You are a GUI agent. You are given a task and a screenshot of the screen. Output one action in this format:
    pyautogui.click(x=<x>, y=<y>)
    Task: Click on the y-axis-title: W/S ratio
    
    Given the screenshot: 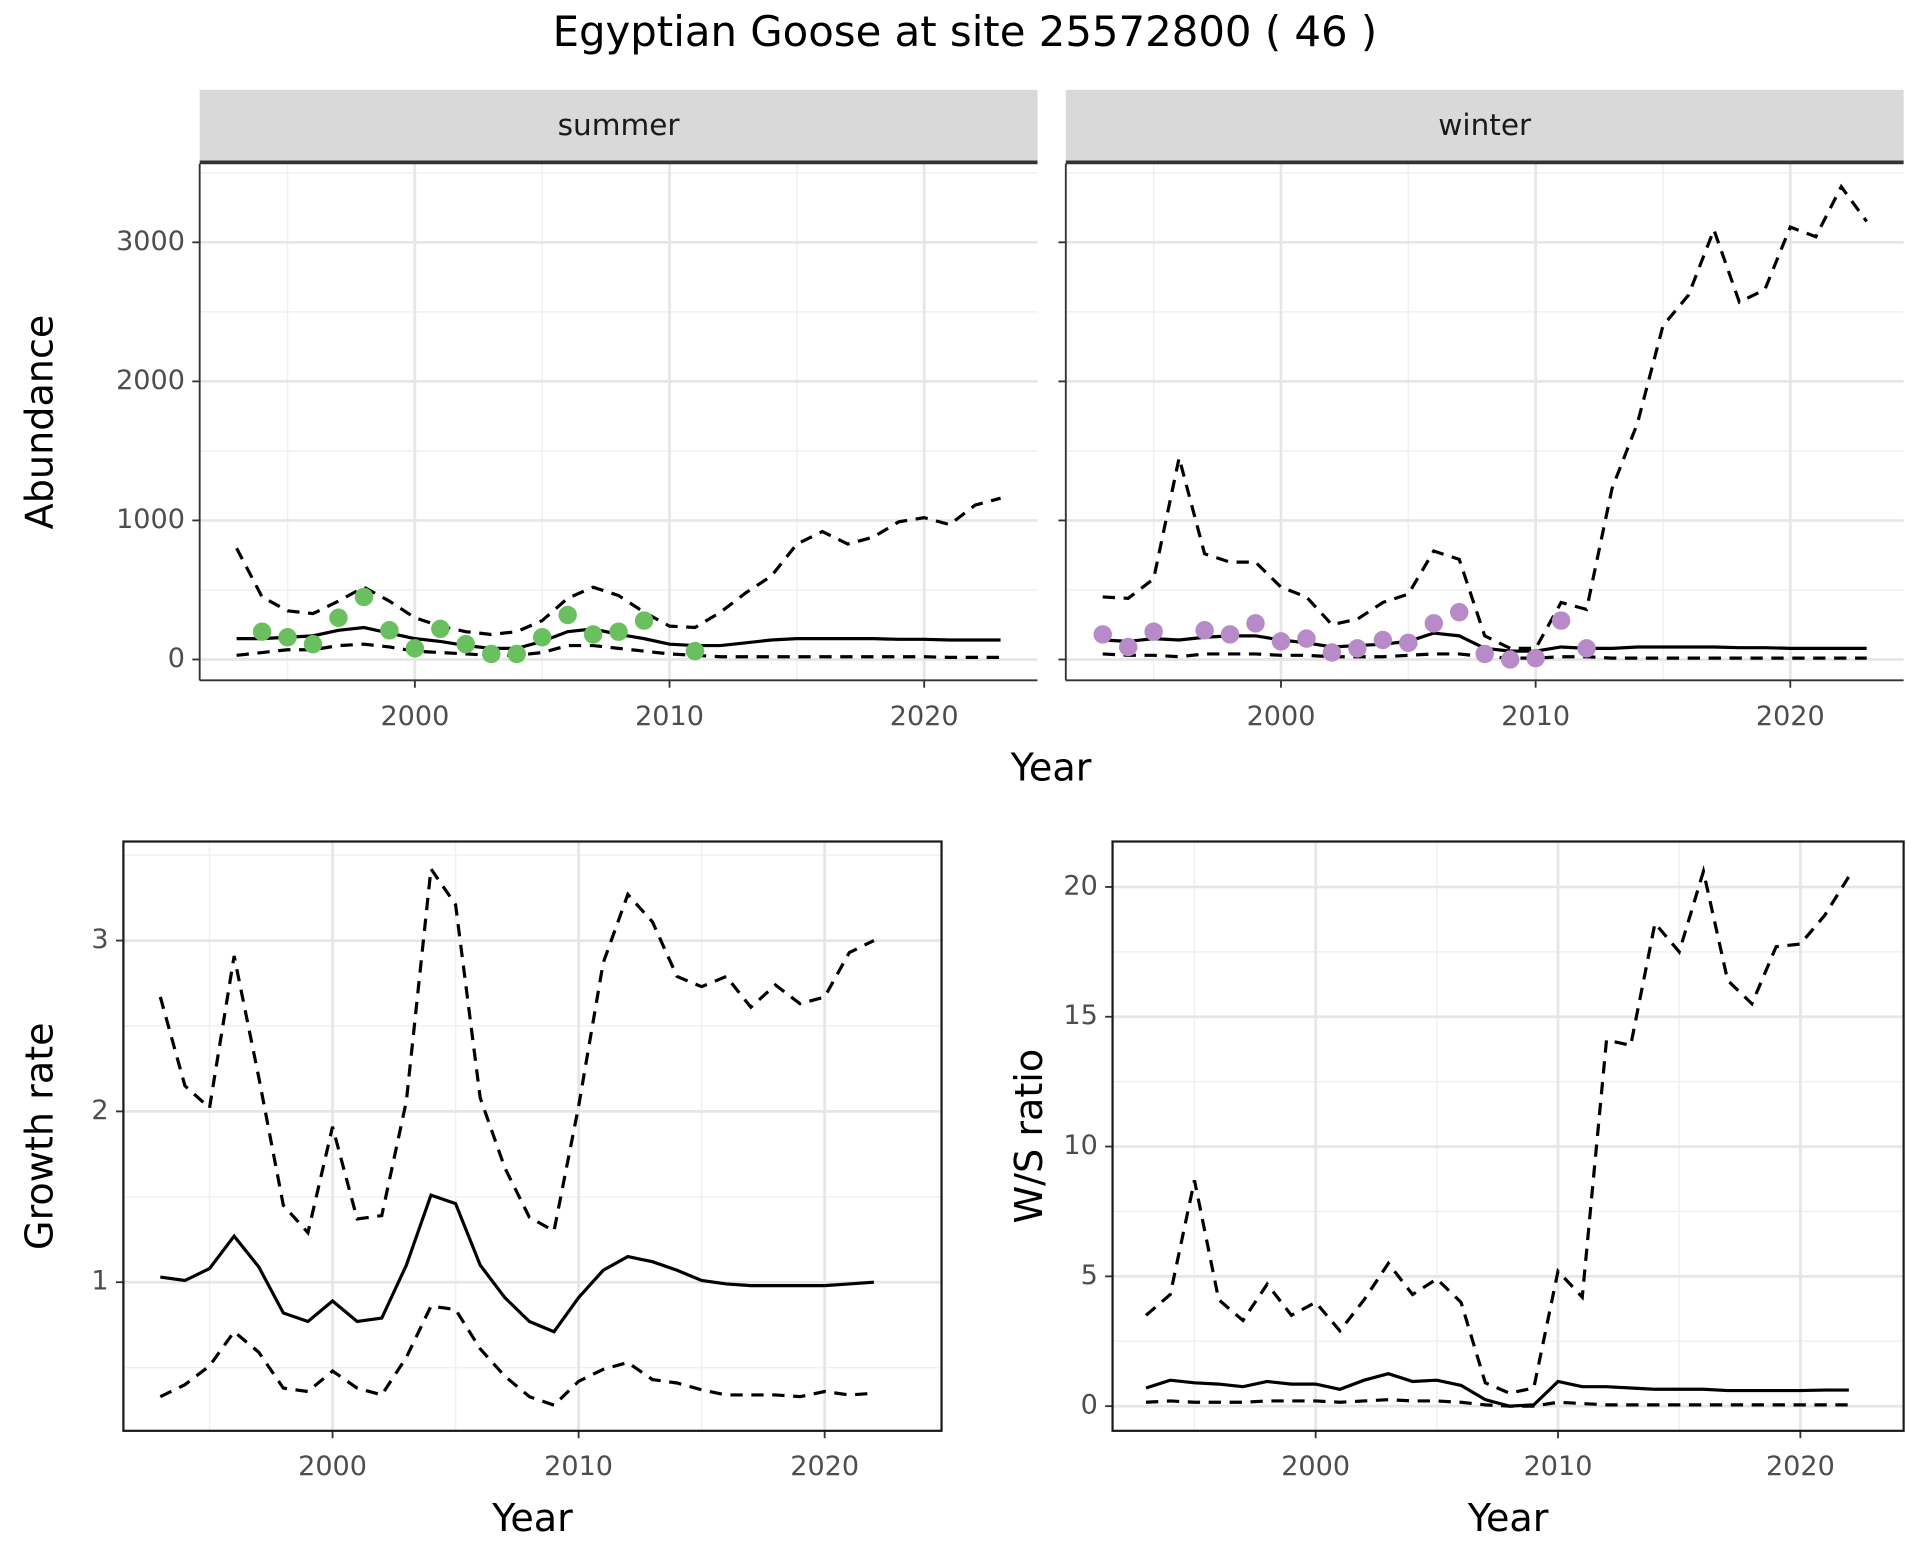 What is the action you would take?
    pyautogui.click(x=1029, y=1136)
    